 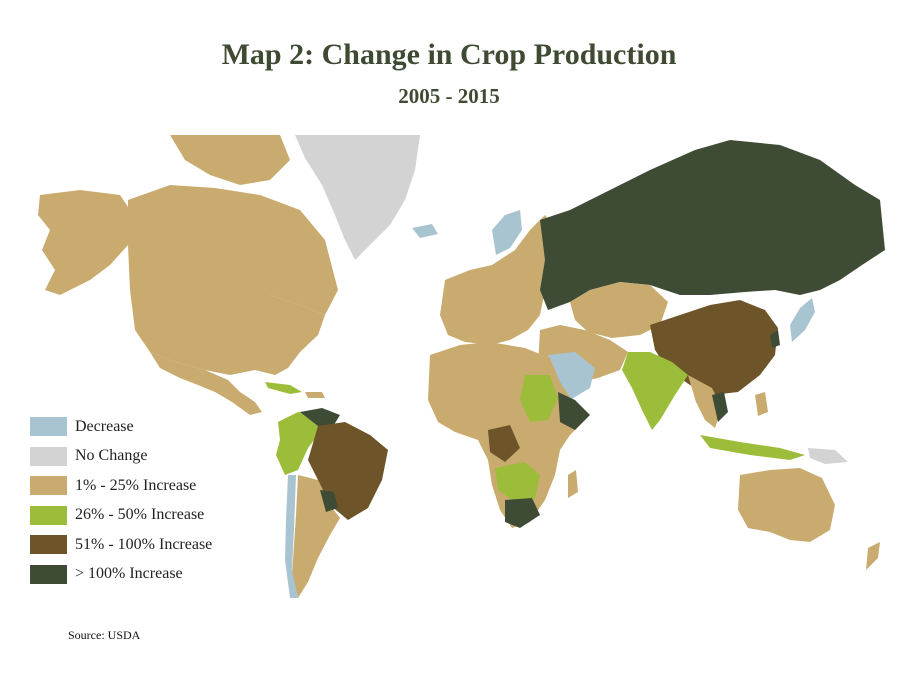 I want to click on region-southern-africa, so click(x=517, y=482).